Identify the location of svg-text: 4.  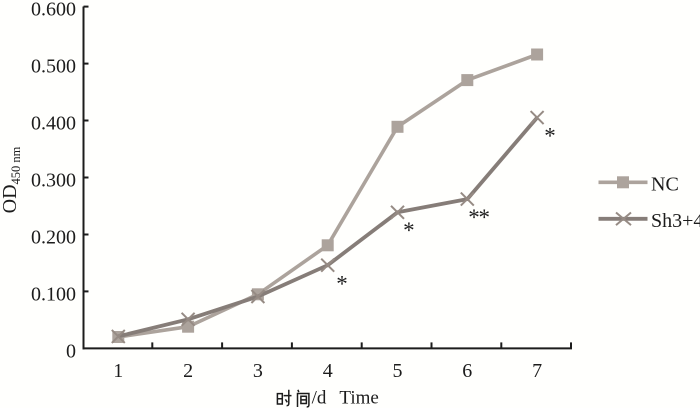
(328, 371).